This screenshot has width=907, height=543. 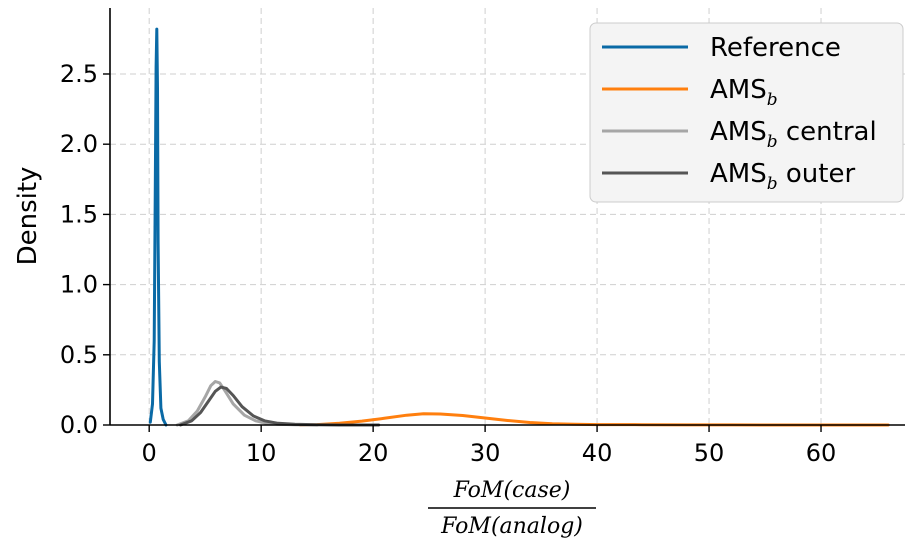 I want to click on y-tick-label: 1.0, so click(x=79, y=285).